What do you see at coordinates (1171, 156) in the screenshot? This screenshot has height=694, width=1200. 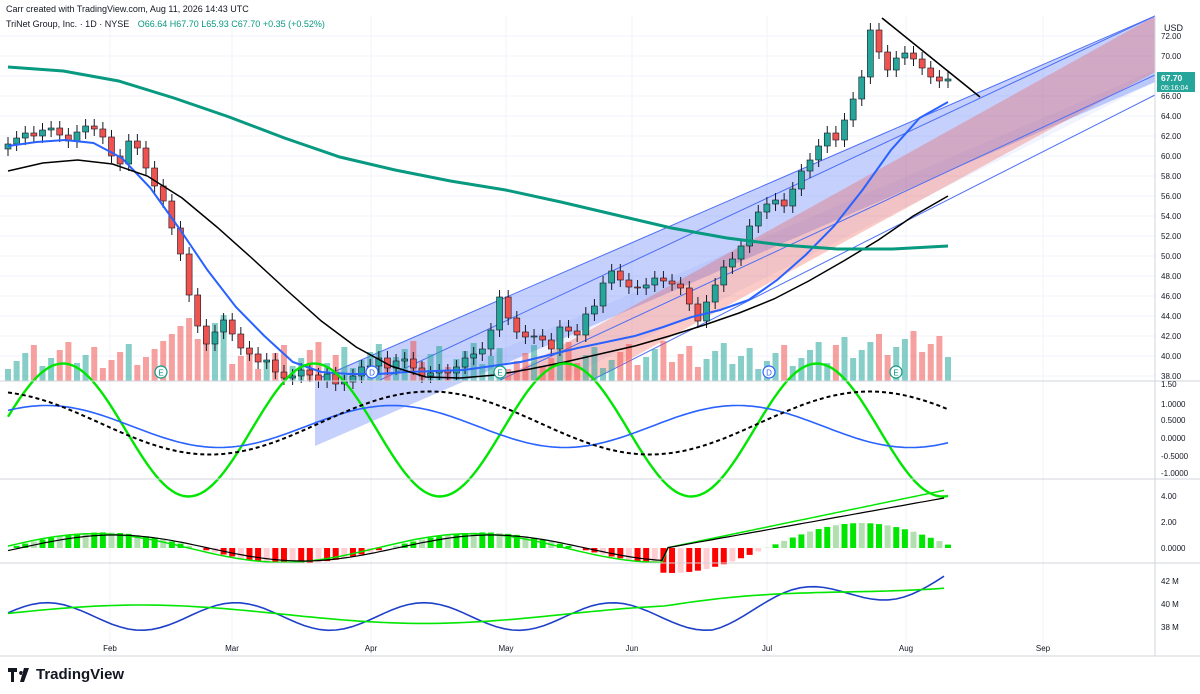 I see `price-tick-6: 60.00` at bounding box center [1171, 156].